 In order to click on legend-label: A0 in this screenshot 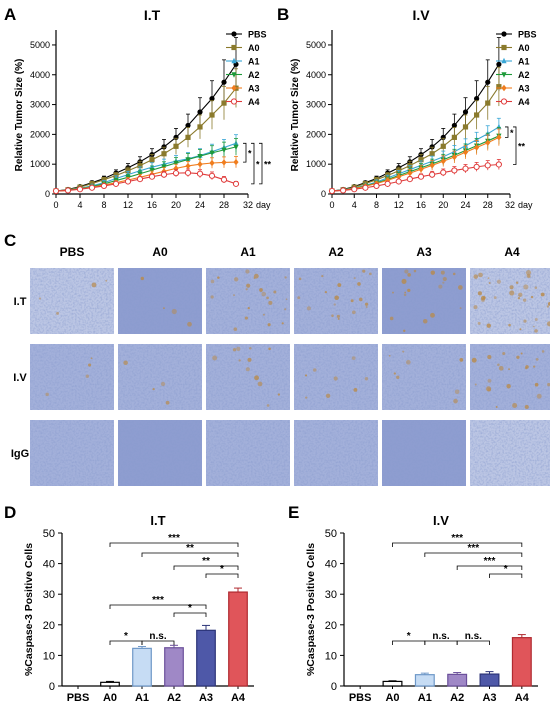, I will do `click(524, 48)`.